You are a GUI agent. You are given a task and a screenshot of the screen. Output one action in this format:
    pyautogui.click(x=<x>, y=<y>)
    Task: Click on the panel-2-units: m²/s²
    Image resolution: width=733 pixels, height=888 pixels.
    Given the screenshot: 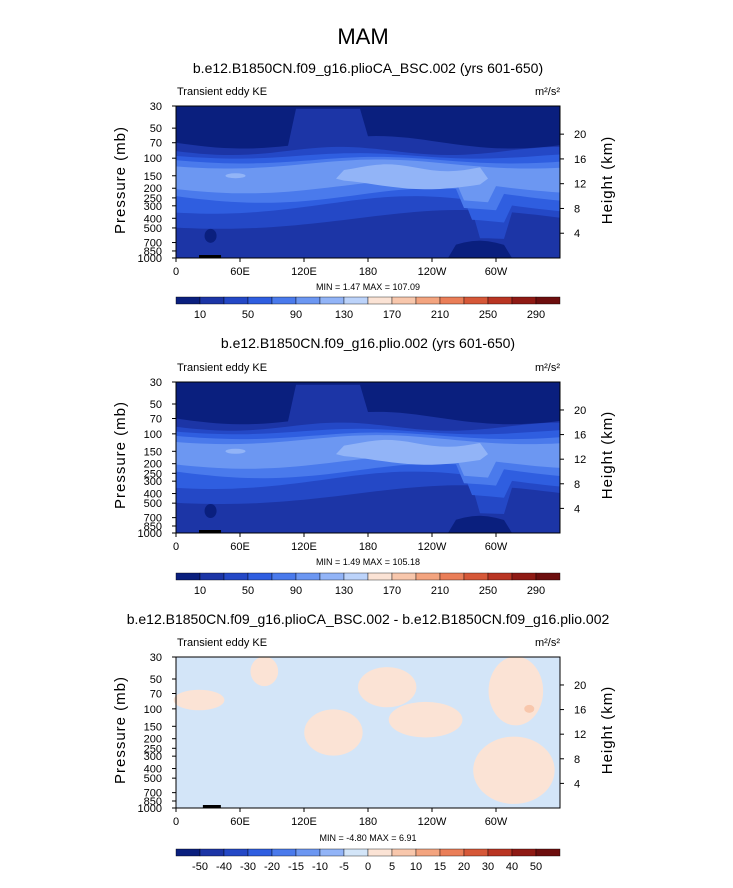 What is the action you would take?
    pyautogui.click(x=547, y=368)
    